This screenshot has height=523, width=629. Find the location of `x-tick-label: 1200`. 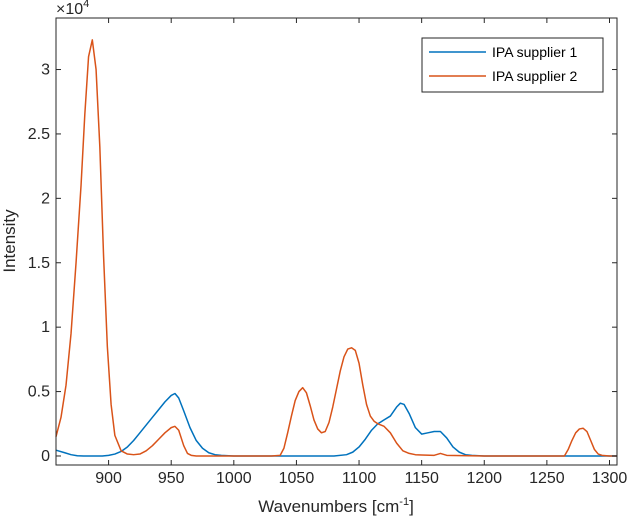

x-tick-label: 1200 is located at coordinates (484, 478).